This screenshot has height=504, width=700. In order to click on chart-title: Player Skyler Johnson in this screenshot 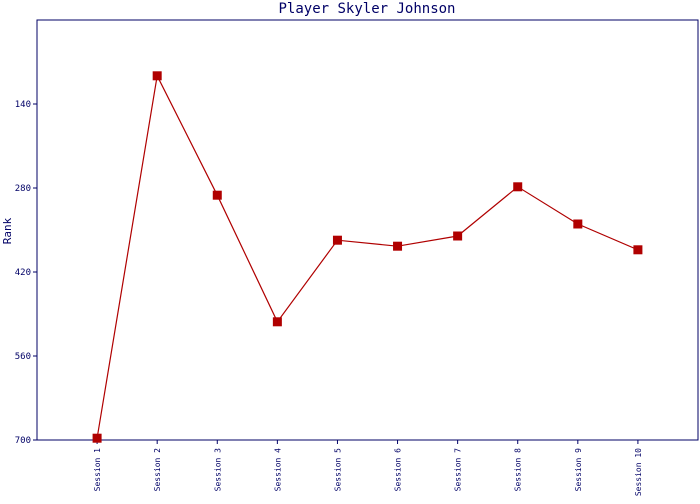, I will do `click(366, 9)`.